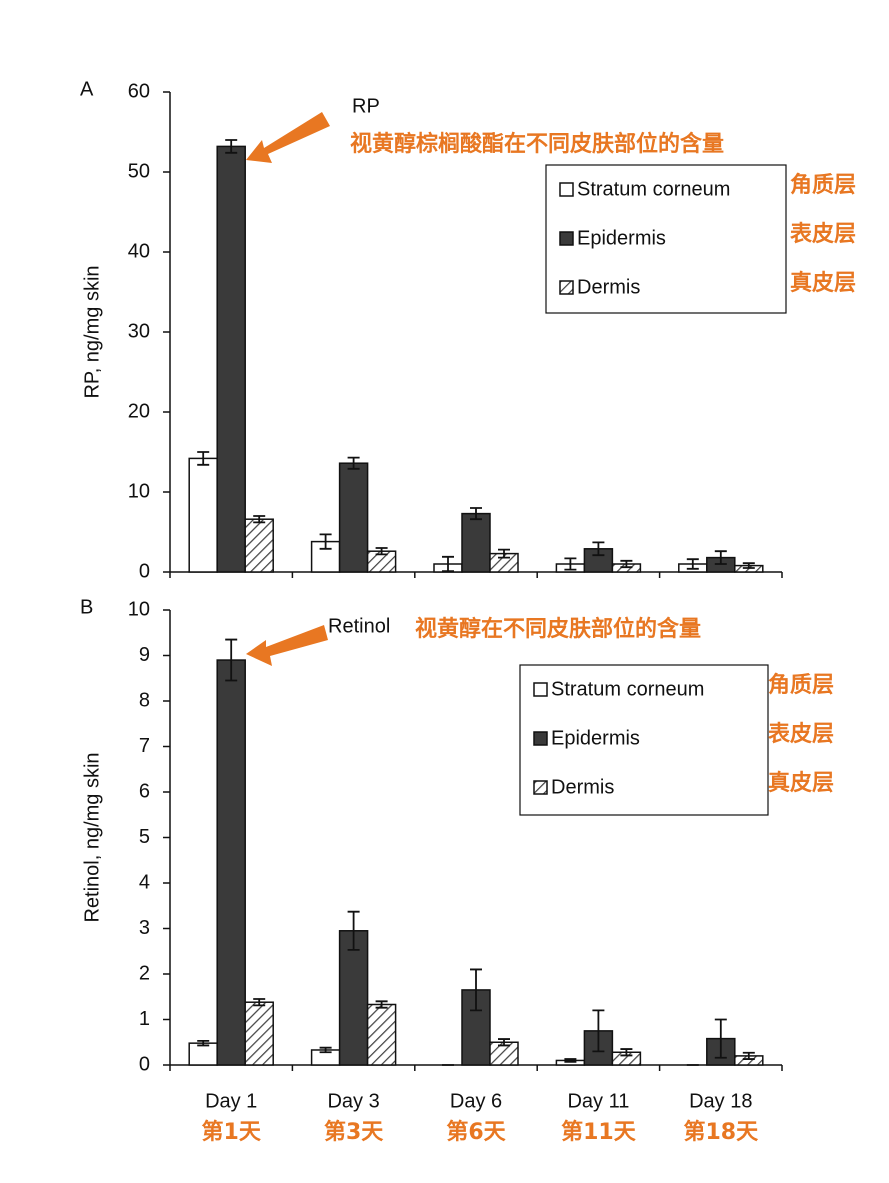  What do you see at coordinates (144, 700) in the screenshot?
I see `y-tick-label: 8` at bounding box center [144, 700].